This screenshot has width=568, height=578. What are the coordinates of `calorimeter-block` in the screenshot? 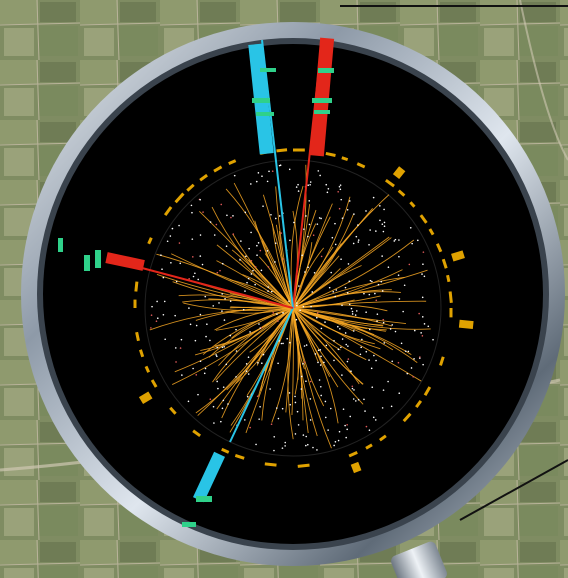 It's located at (356, 467).